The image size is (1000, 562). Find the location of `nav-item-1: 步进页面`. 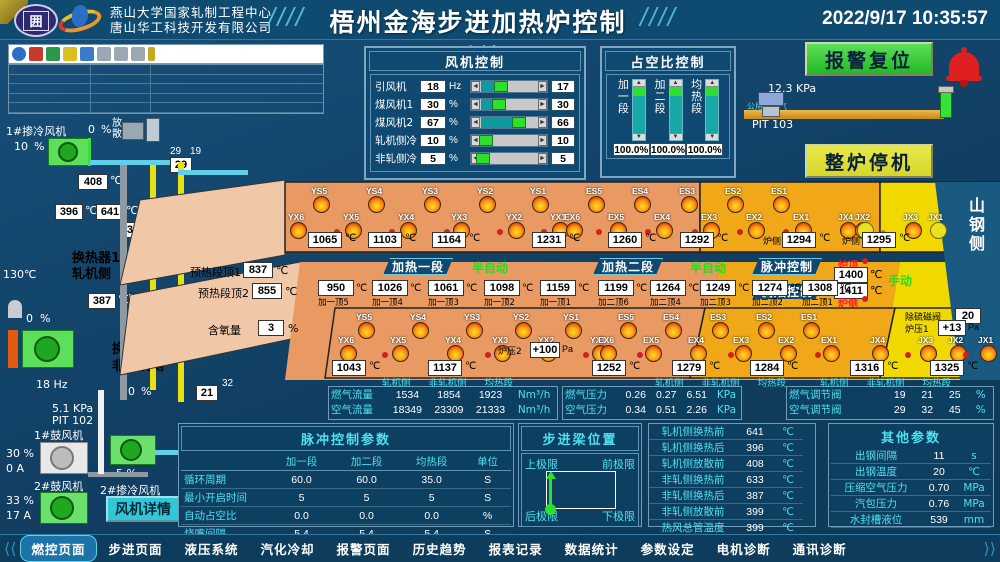

nav-item-1: 步进页面 is located at coordinates (135, 549).